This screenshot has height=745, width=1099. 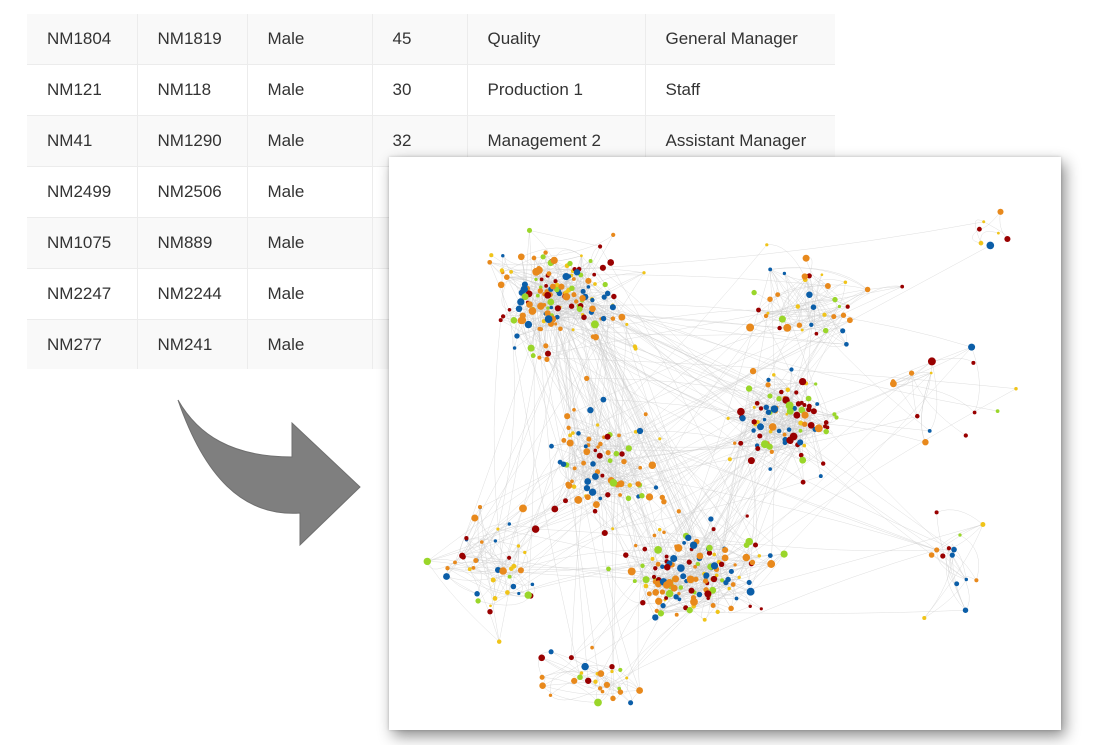 I want to click on table-cell: Male, so click(x=310, y=192).